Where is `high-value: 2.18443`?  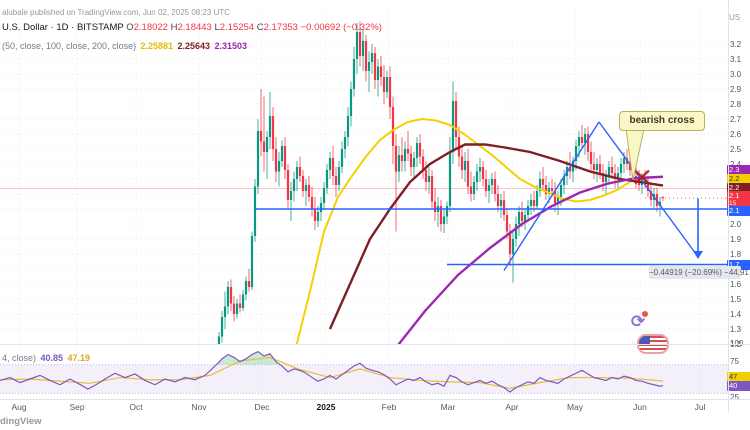
high-value: 2.18443 is located at coordinates (194, 27).